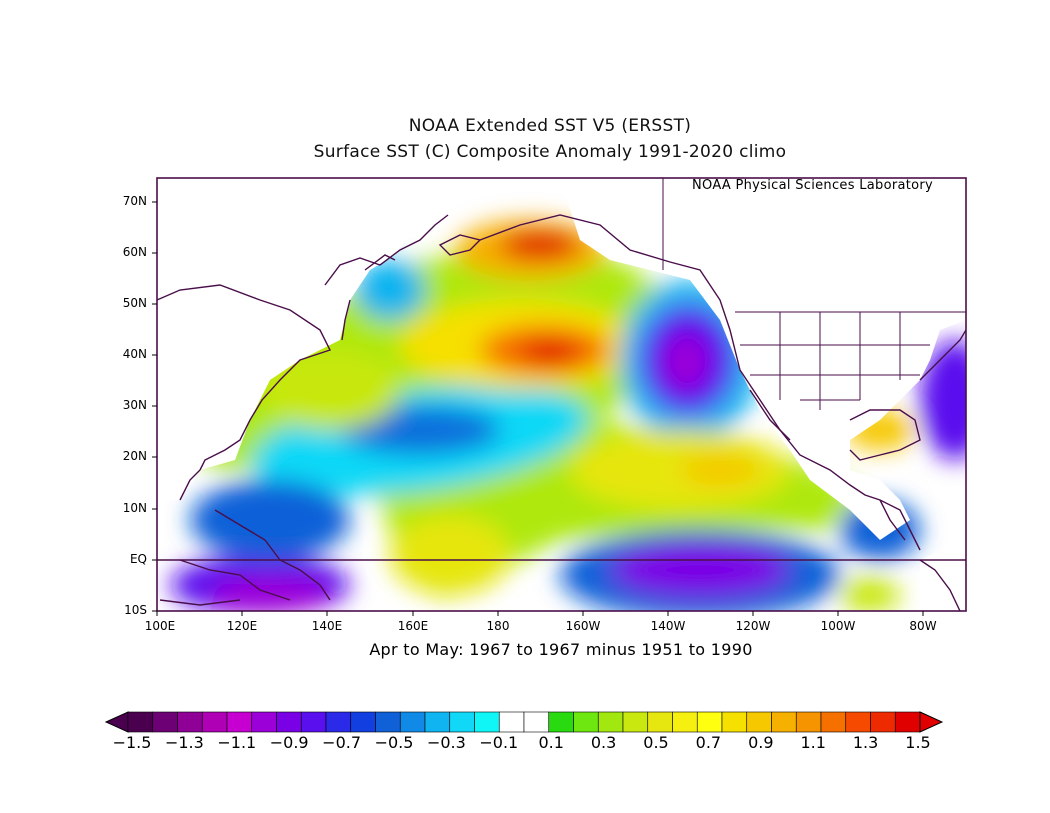  Describe the element at coordinates (603, 742) in the screenshot. I see `colorbar-tick-label: 0.3` at that location.